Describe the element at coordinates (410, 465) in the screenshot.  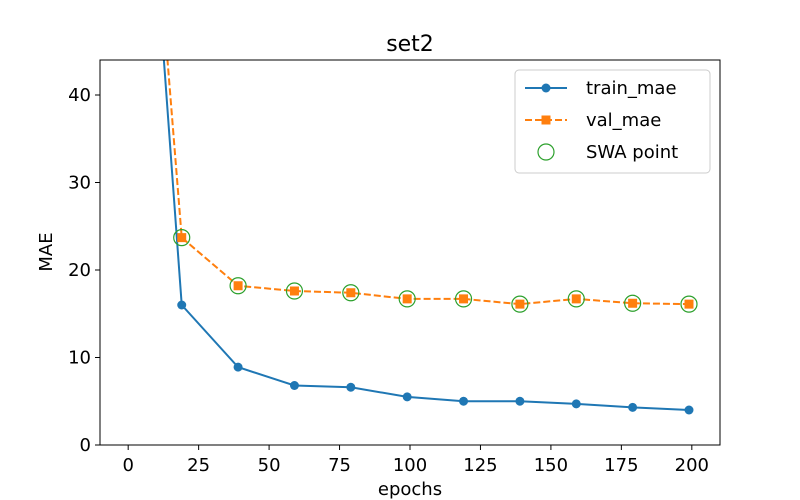
I see `x-tick-label: 100` at that location.